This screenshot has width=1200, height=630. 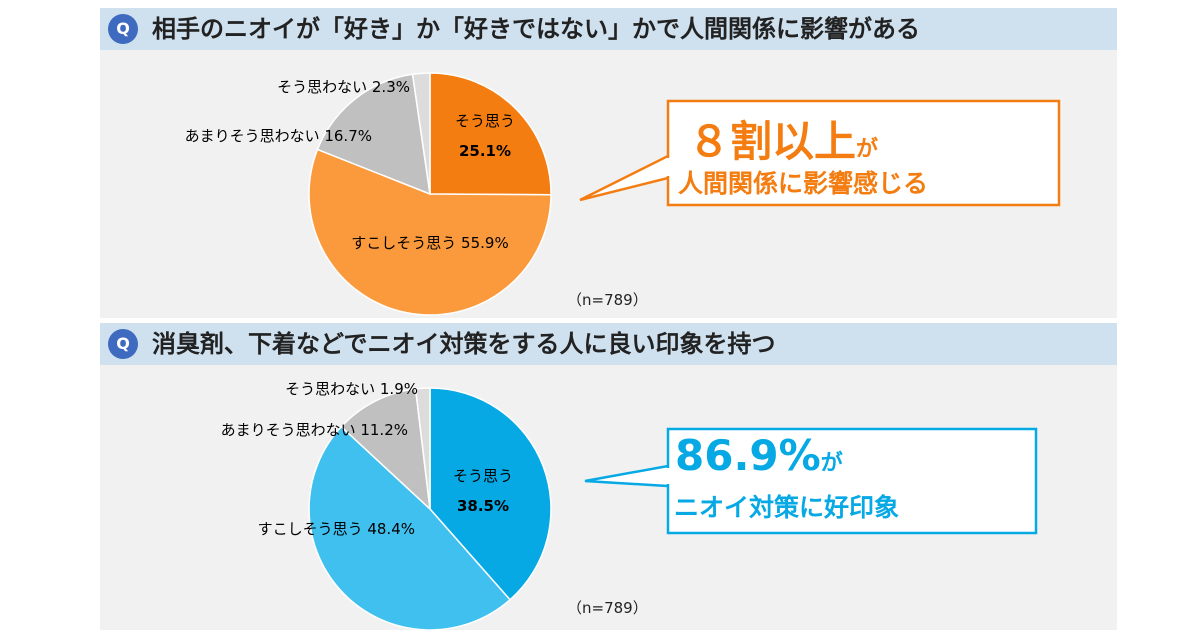 I want to click on question-text: 消臭剤、下着などでニオイ対策をする人に良い印象を持つ, so click(x=464, y=344).